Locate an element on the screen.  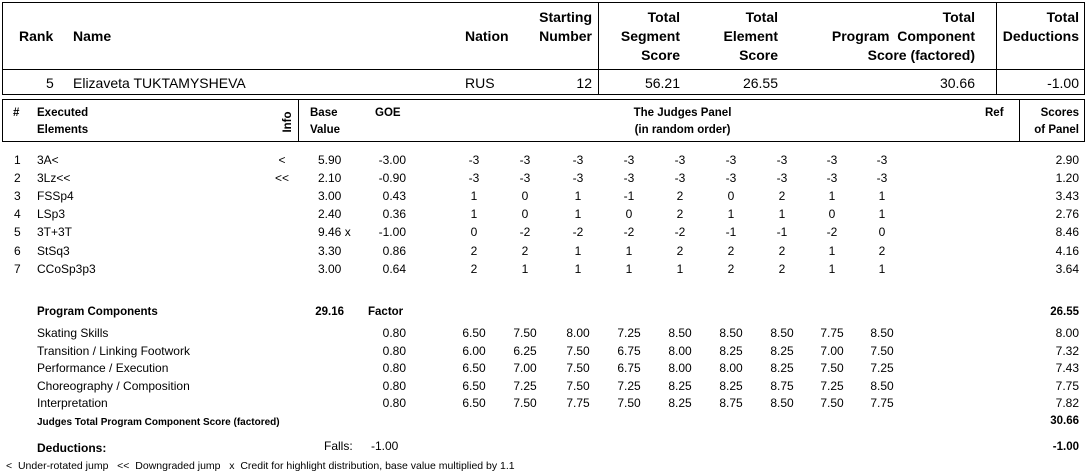
judges-panel-header: The Judges Panel (in random order) is located at coordinates (682, 121).